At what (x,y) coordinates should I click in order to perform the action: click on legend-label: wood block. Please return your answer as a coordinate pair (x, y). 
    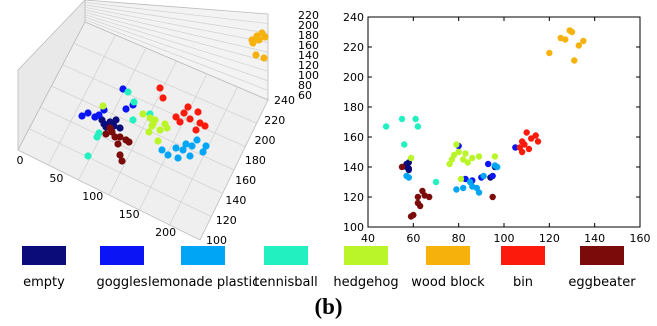
    Looking at the image, I should click on (448, 282).